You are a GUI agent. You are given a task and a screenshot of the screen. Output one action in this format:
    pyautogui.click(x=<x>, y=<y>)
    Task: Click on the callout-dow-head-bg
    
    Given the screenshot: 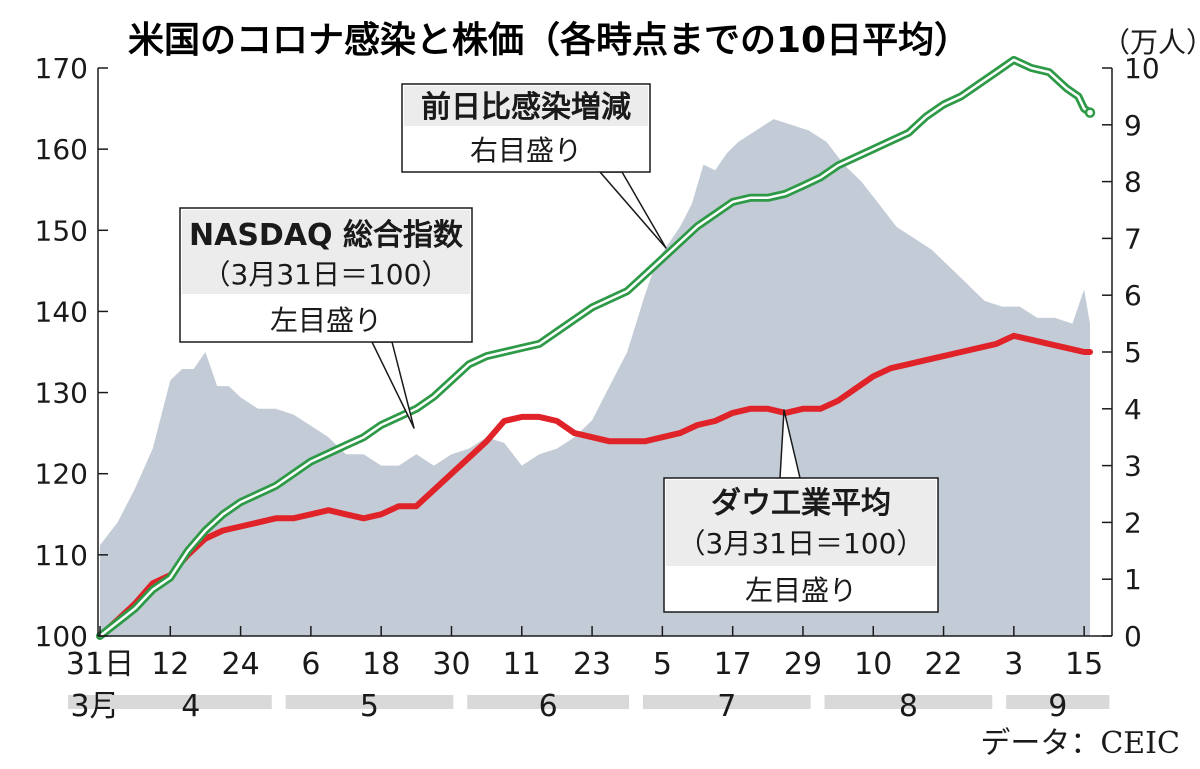 What is the action you would take?
    pyautogui.click(x=801, y=523)
    